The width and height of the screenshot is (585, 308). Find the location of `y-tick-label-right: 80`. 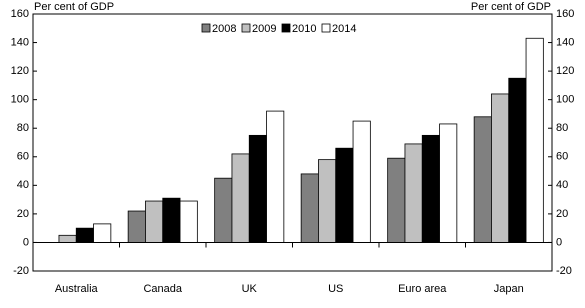

y-tick-label-right: 80 is located at coordinates (562, 128).